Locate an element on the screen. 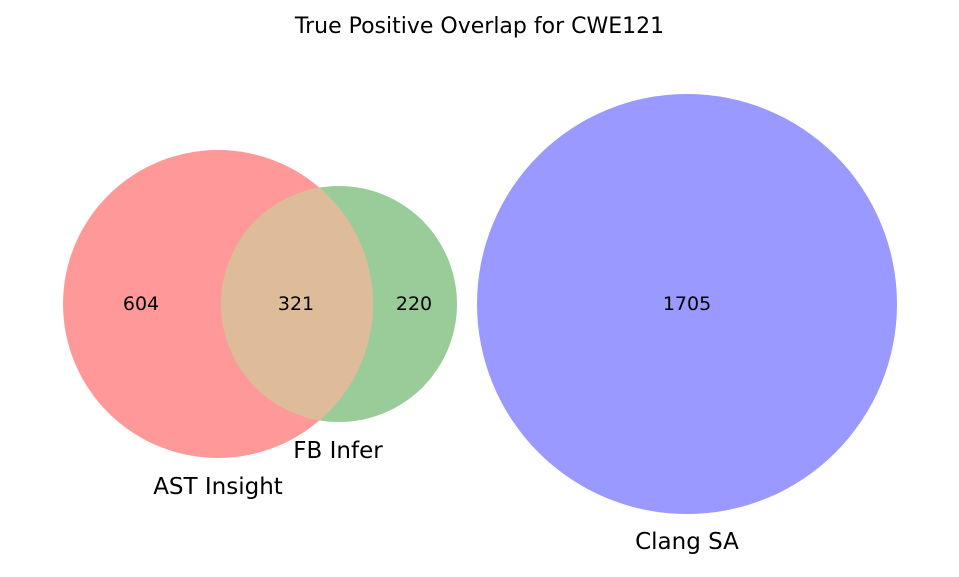 This screenshot has width=959, height=577. set-label-ast-insight: AST Insight is located at coordinates (218, 487).